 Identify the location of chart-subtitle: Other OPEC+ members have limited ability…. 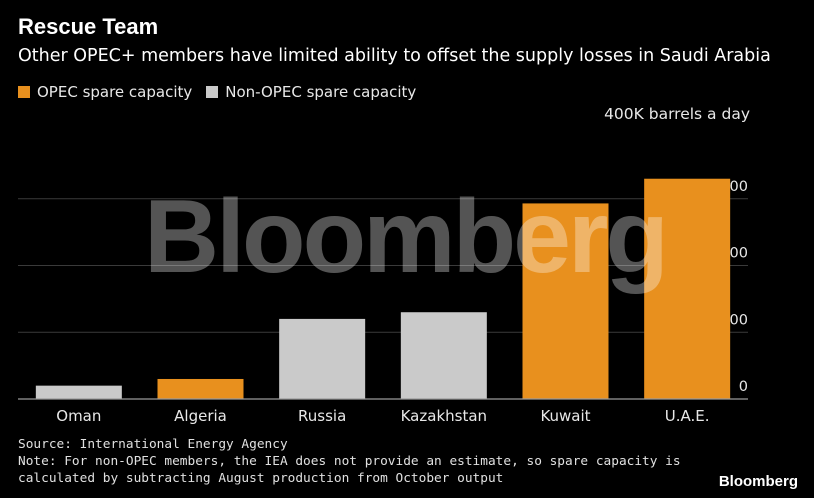
(394, 56).